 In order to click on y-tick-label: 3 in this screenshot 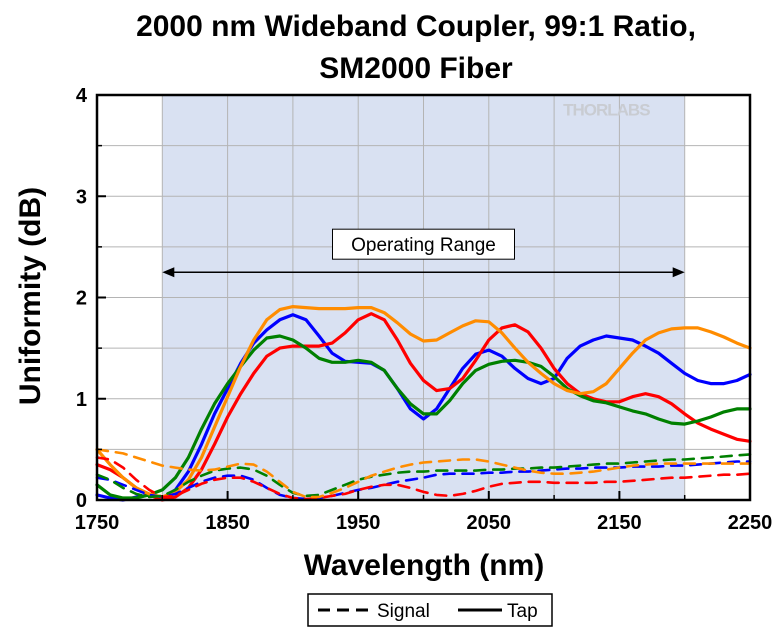, I will do `click(81, 197)`.